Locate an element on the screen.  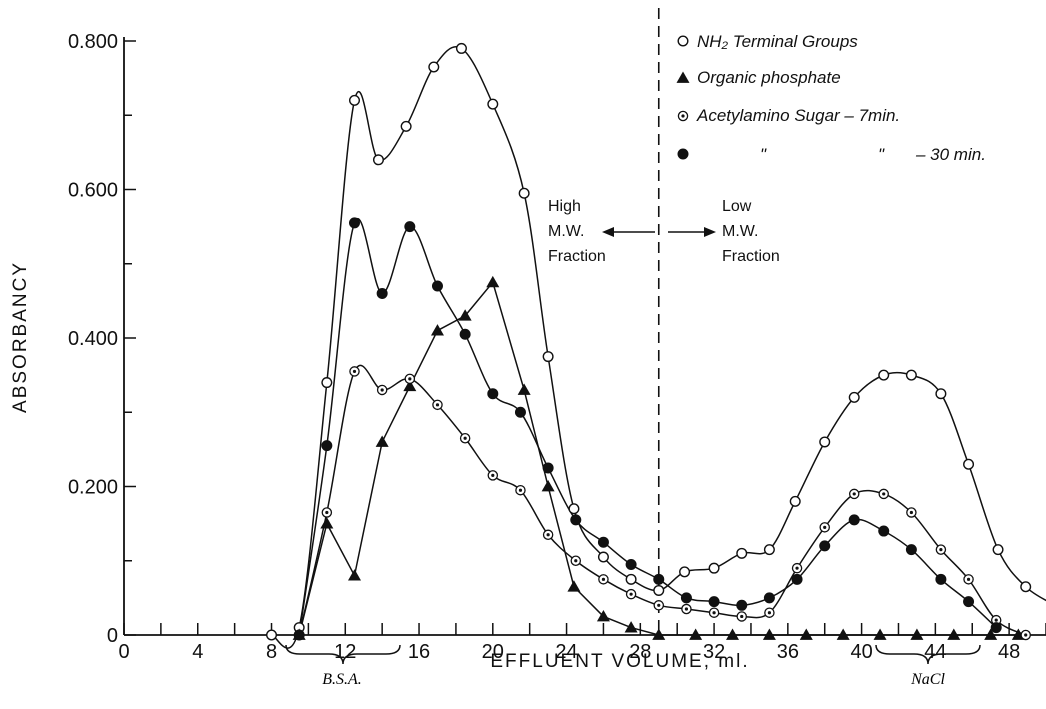
y-tick-label: 0.400 is located at coordinates (93, 339).